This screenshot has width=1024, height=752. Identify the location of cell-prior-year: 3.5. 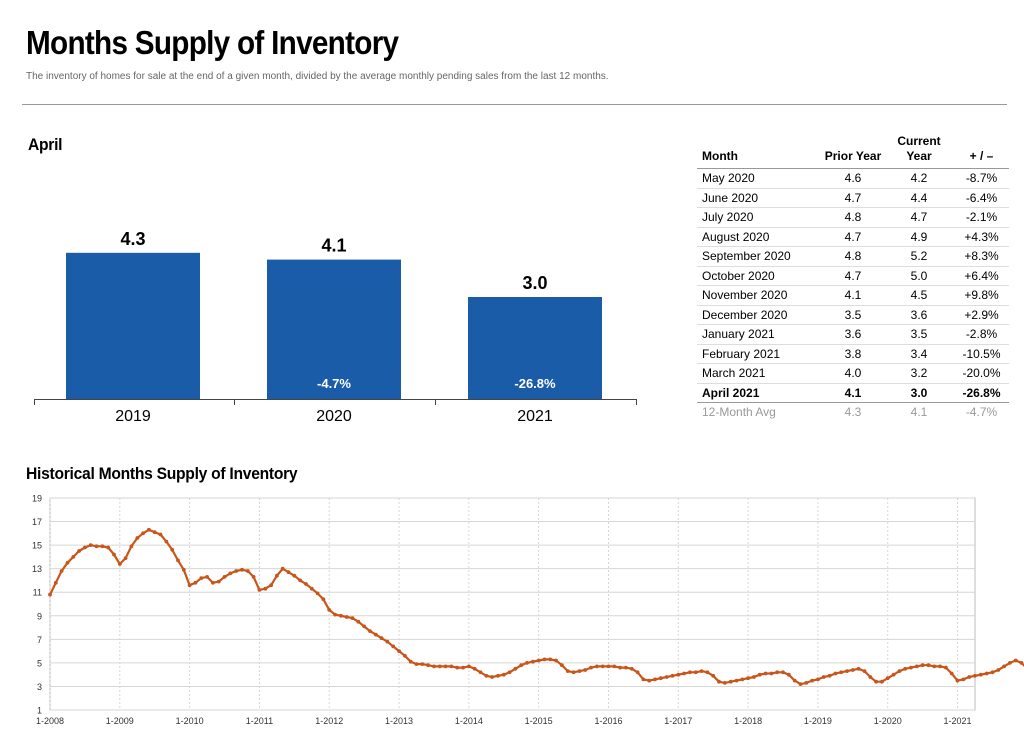
(853, 315).